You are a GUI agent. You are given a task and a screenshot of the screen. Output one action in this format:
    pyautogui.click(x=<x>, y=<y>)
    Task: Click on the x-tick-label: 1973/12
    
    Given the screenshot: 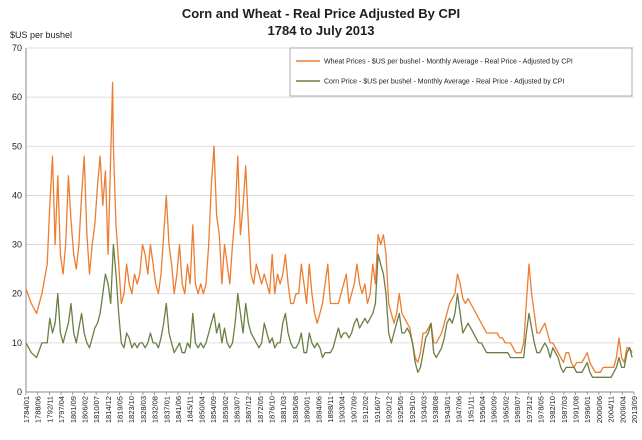 What is the action you would take?
    pyautogui.click(x=529, y=409)
    